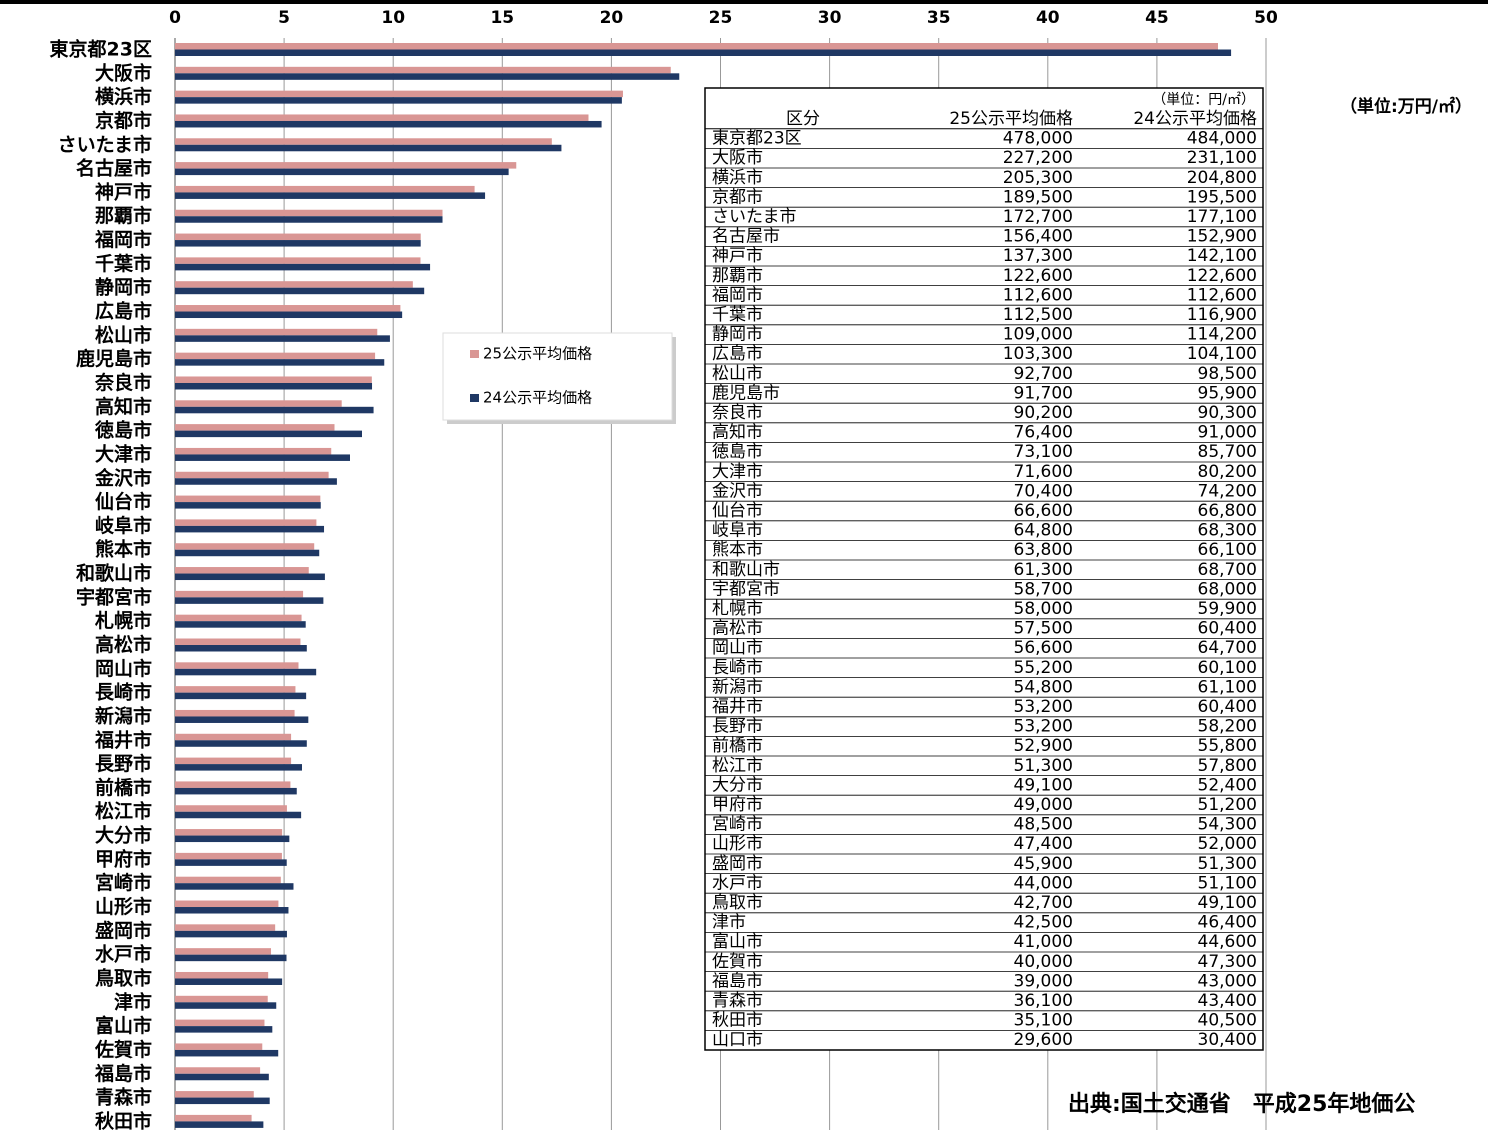  I want to click on table-cell: 68,000, so click(1227, 589).